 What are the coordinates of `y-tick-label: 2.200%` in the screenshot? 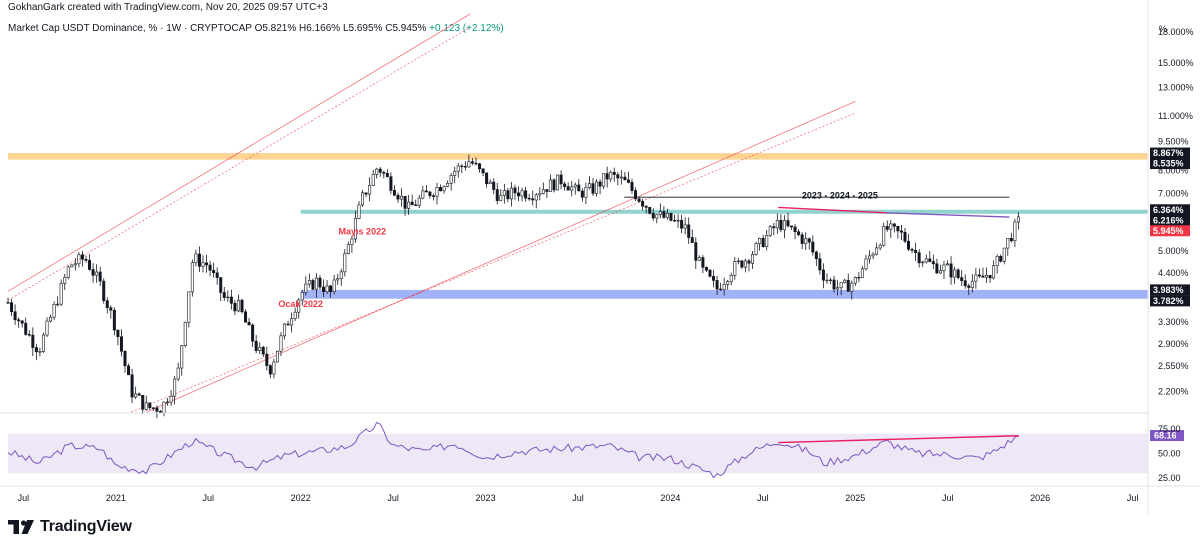 It's located at (1173, 391).